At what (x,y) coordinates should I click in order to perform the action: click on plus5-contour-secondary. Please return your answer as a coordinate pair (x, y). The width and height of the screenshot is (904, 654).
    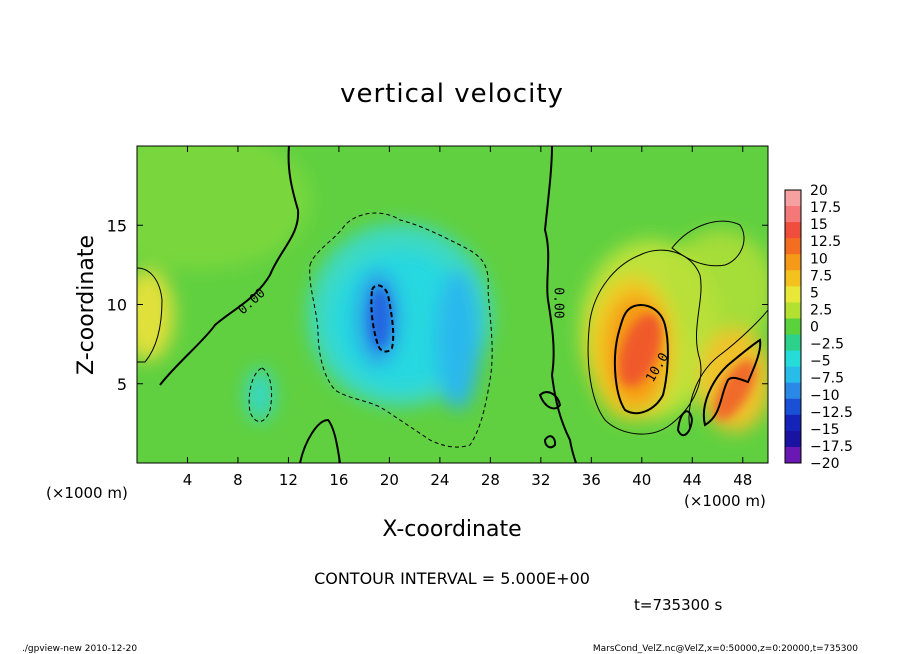
    Looking at the image, I should click on (728, 370).